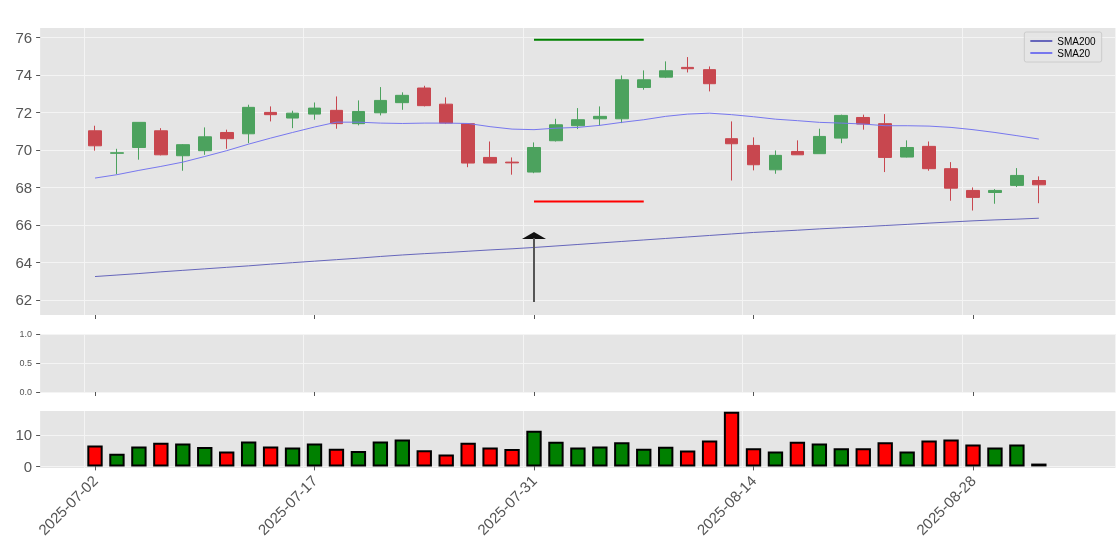  What do you see at coordinates (24, 112) in the screenshot?
I see `y-tick-label: 72` at bounding box center [24, 112].